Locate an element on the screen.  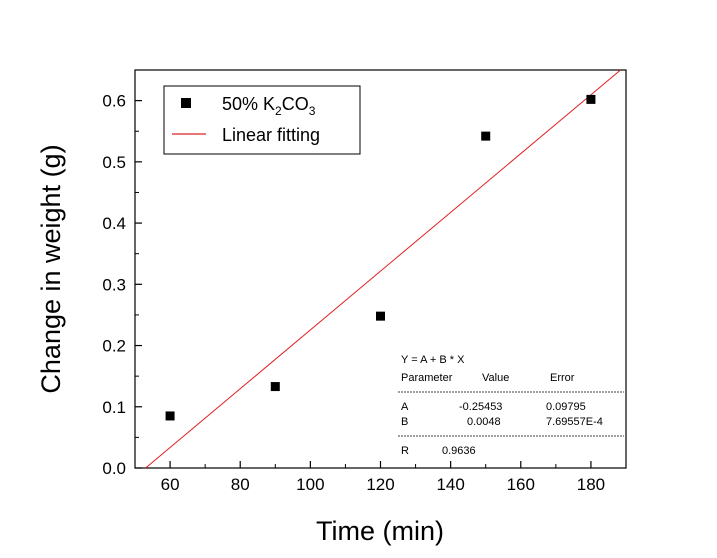
x-tick-label: 120 is located at coordinates (380, 484).